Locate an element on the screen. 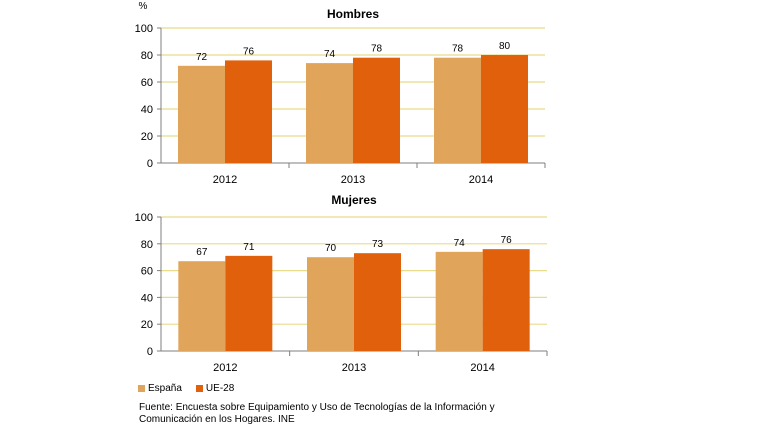  hombres-data-label-ue28: 76 is located at coordinates (249, 51).